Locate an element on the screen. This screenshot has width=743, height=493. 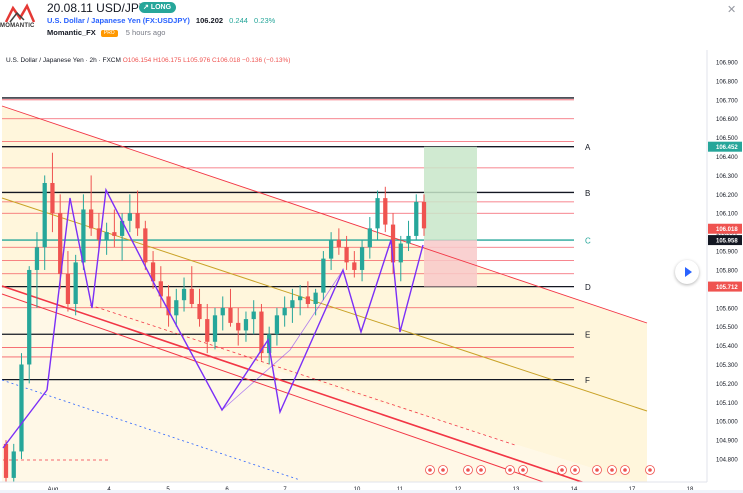
price-tick-label: 106.400 is located at coordinates (727, 158).